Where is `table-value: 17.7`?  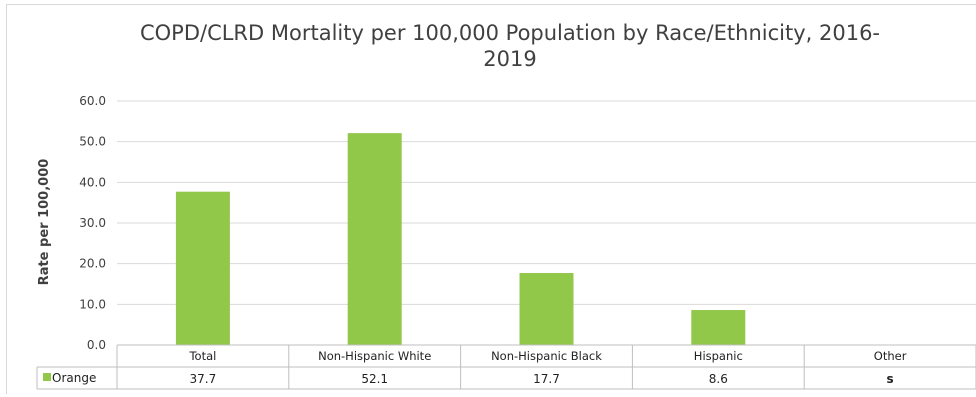
table-value: 17.7 is located at coordinates (546, 379).